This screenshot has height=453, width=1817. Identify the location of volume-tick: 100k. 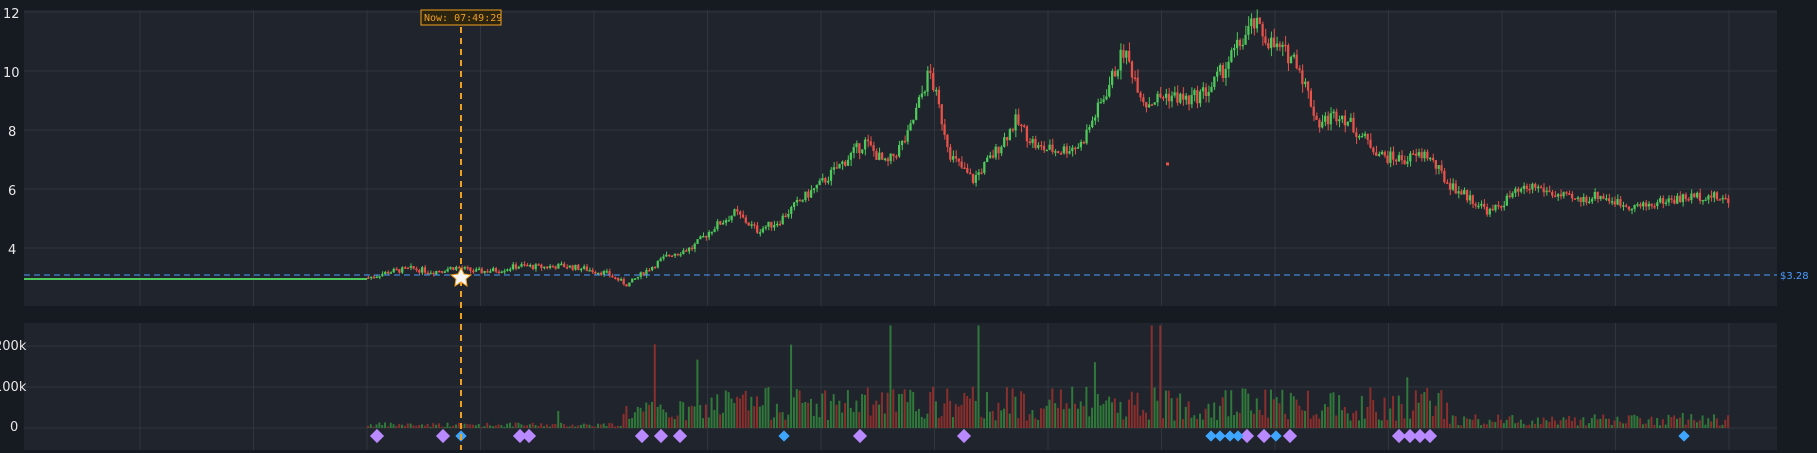
(13, 387).